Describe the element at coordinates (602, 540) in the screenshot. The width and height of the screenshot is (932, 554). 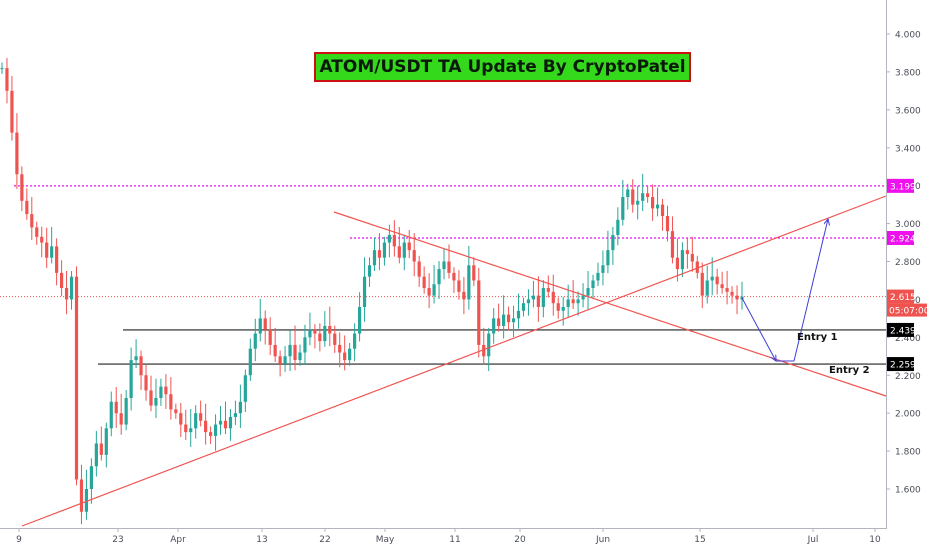
I see `time-tick-label: Jun` at that location.